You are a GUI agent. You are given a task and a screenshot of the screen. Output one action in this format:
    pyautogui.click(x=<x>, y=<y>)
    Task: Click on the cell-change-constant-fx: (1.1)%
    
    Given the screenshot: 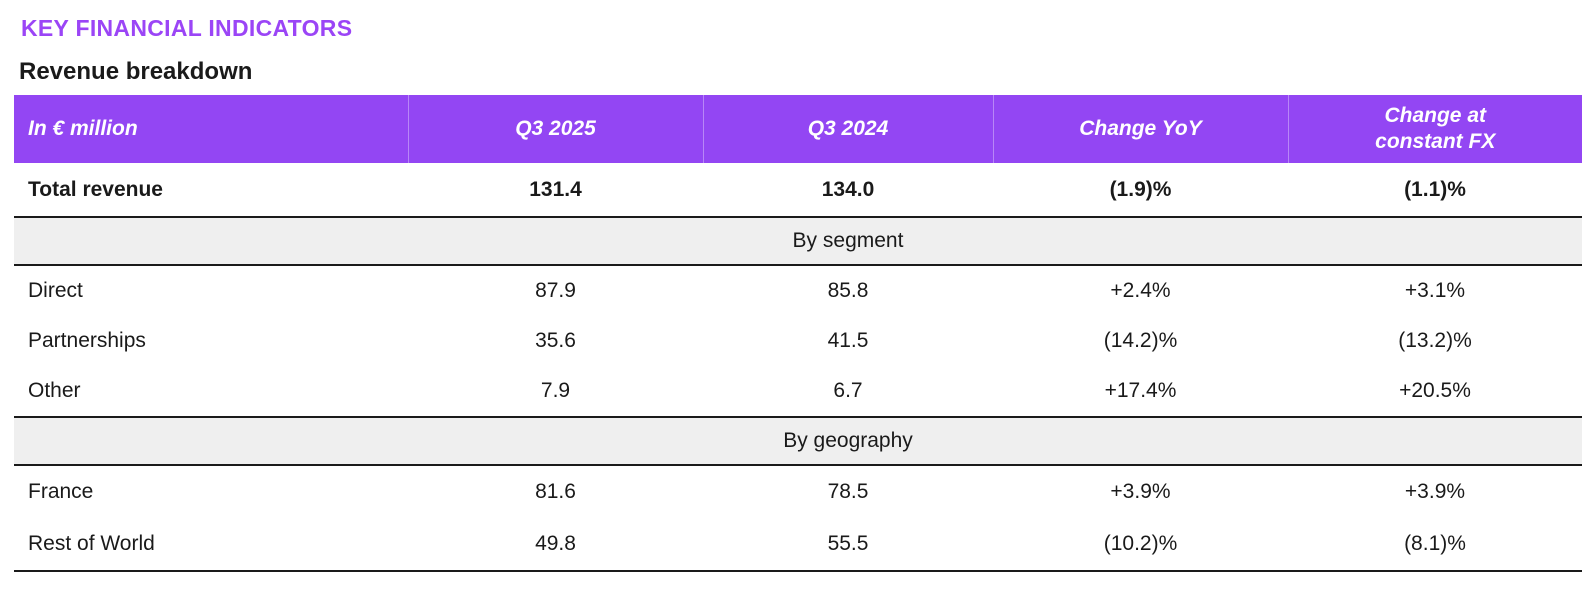 What is the action you would take?
    pyautogui.click(x=1435, y=189)
    